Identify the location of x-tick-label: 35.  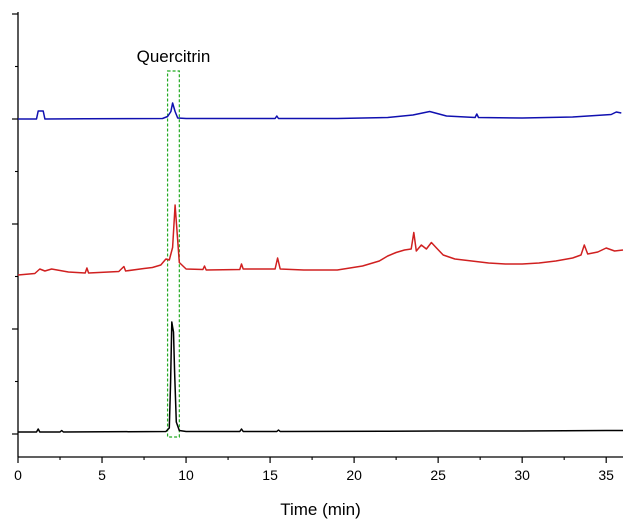
(606, 475).